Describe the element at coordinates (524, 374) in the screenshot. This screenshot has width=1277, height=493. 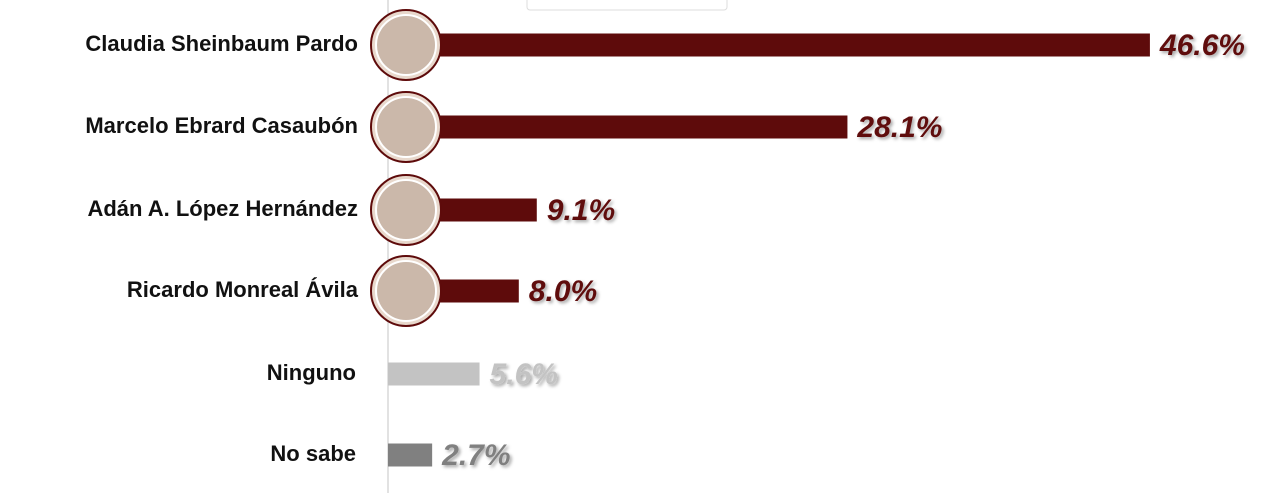
I see `value-label: 5.6%` at that location.